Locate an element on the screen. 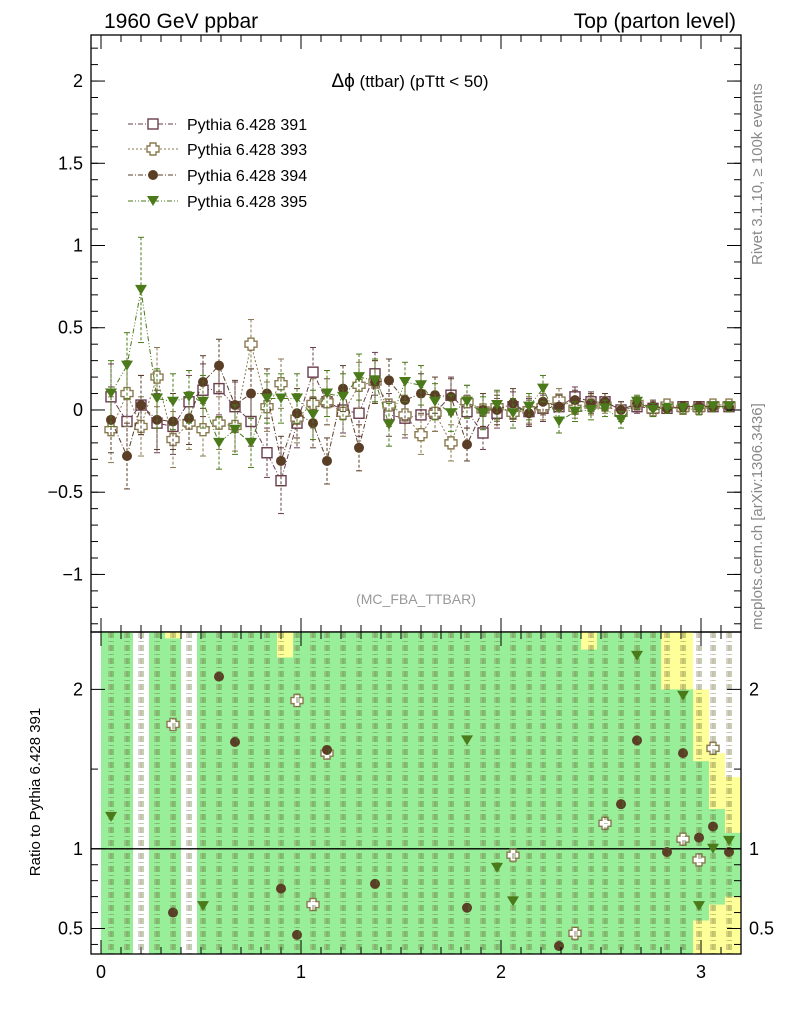 This screenshot has width=786, height=1024. plot-title-text: (ttbar) (pTtt < 50) is located at coordinates (422, 81).